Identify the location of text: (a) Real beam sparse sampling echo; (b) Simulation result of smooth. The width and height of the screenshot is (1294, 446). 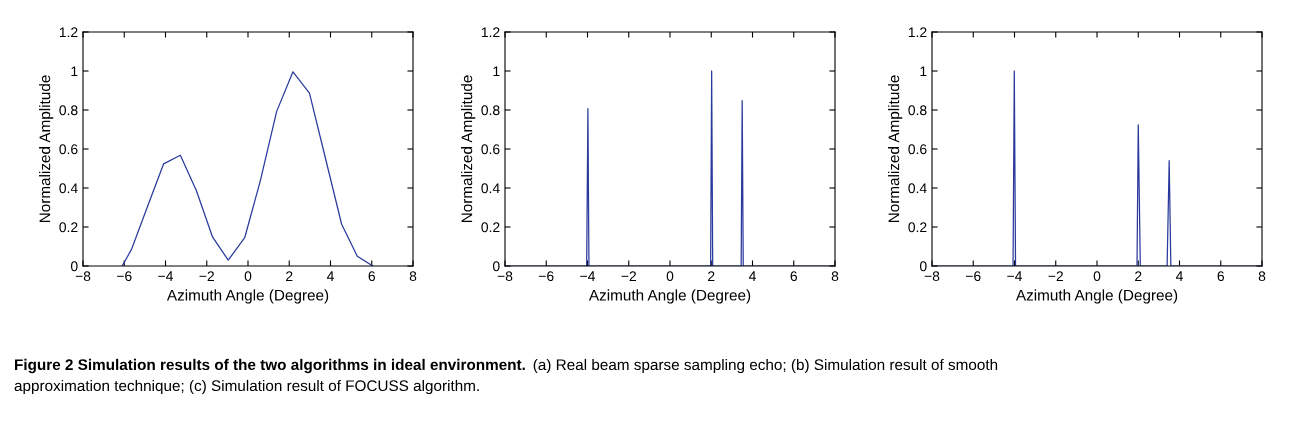
(765, 366).